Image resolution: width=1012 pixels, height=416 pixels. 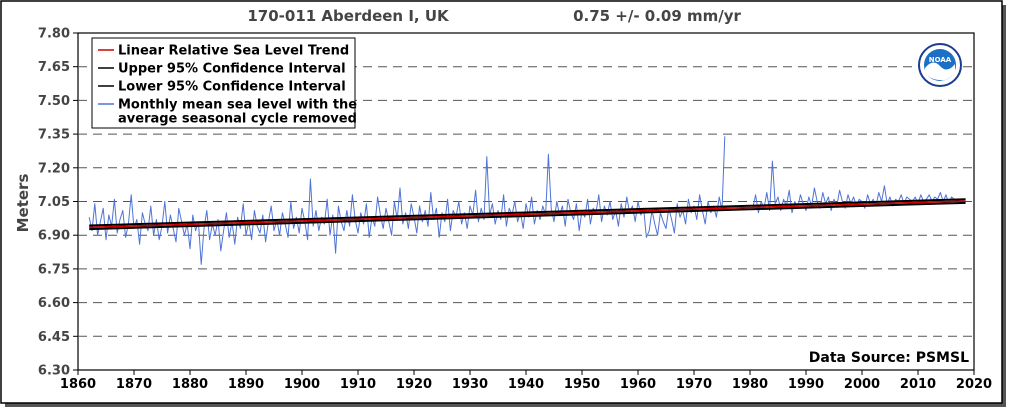 What do you see at coordinates (232, 69) in the screenshot?
I see `legend-label: Upper 95% Confidence Interval` at bounding box center [232, 69].